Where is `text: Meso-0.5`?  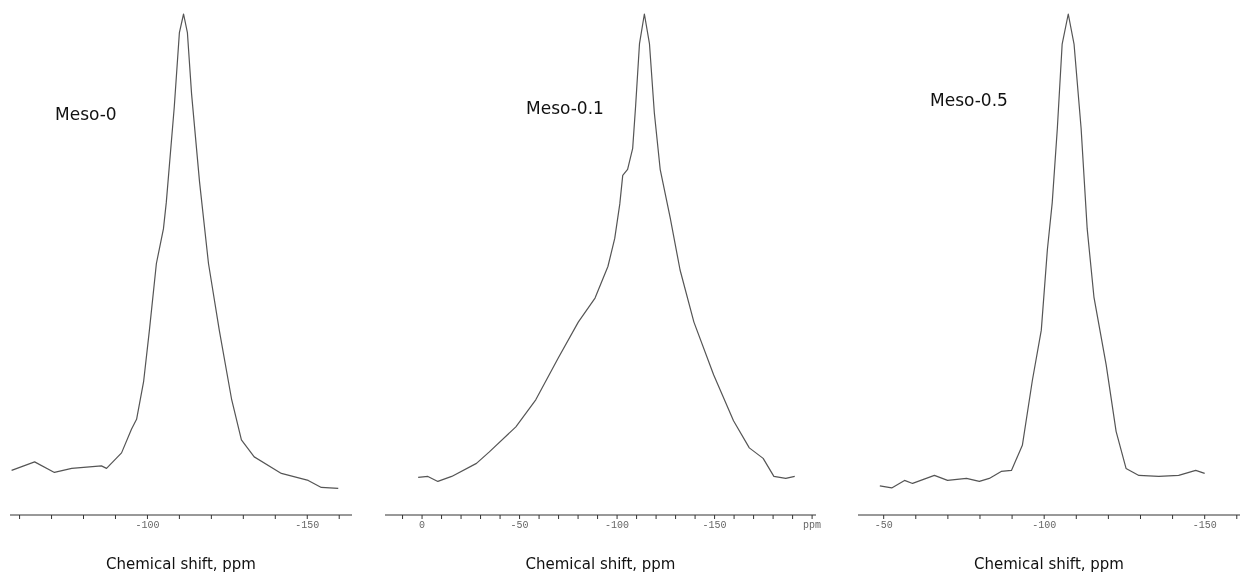 text: Meso-0.5 is located at coordinates (969, 100).